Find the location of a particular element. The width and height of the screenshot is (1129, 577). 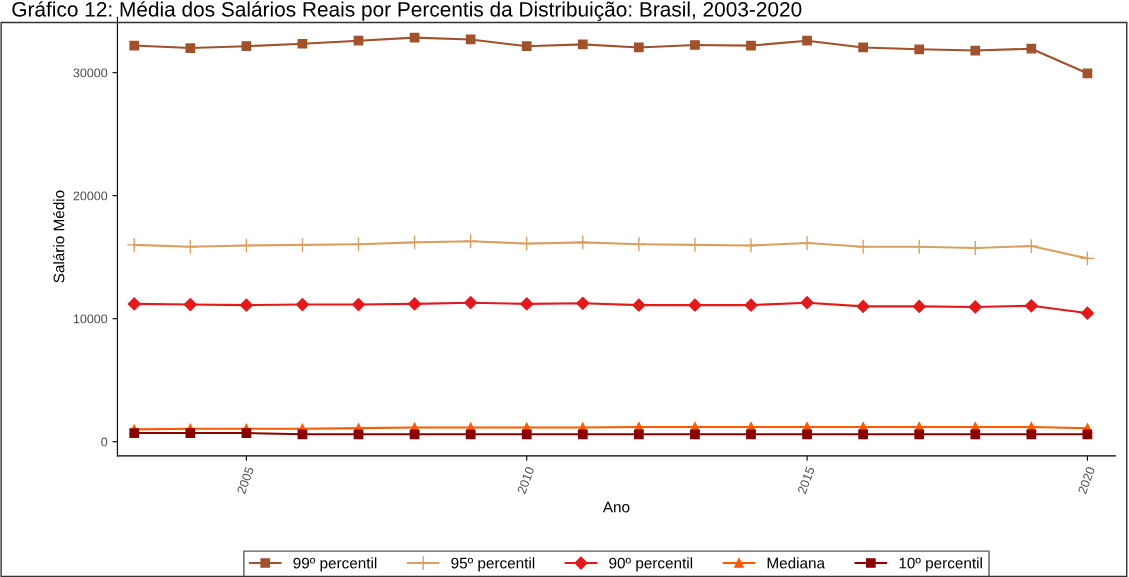

legend-label: 99º percentil is located at coordinates (335, 564).